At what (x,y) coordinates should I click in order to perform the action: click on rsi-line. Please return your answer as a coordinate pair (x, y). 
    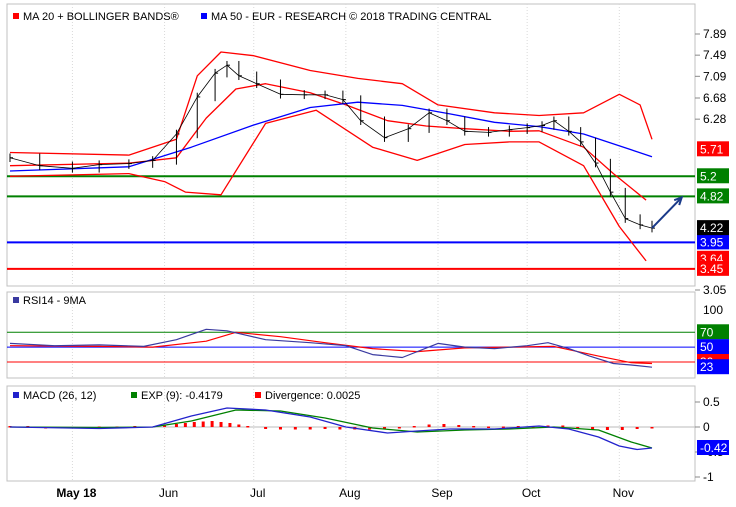
    Looking at the image, I should click on (331, 348).